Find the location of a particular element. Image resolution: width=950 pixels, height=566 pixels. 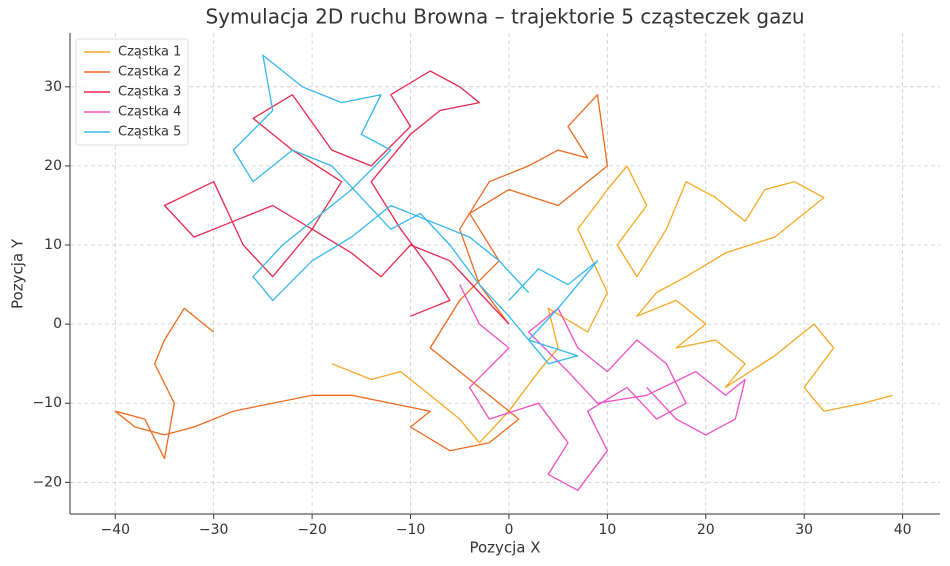

x-tick-label: 40 is located at coordinates (903, 530).